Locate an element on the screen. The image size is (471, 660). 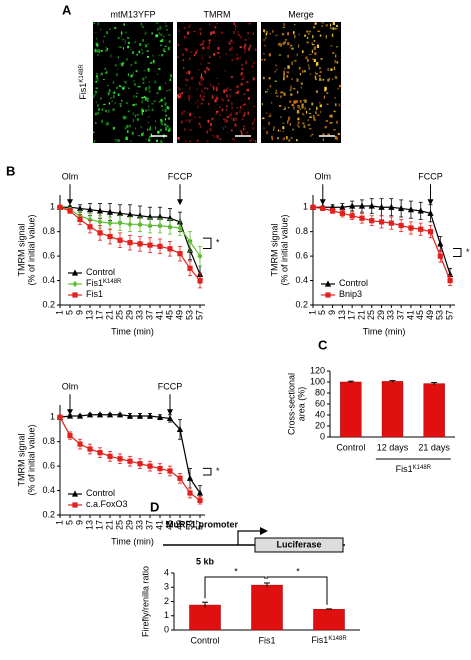
x-tick-label: 45 is located at coordinates (169, 315).